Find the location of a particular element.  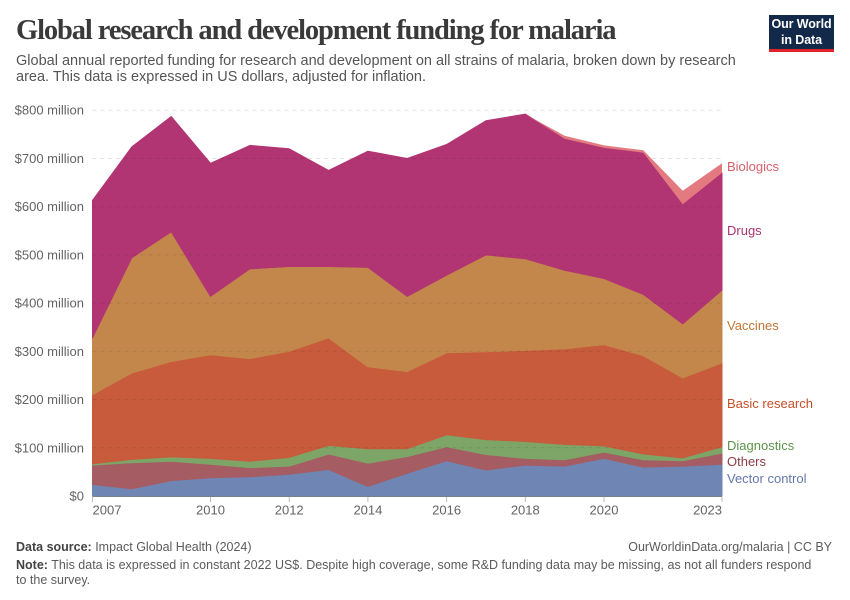

svg-text: Vaccines is located at coordinates (753, 325).